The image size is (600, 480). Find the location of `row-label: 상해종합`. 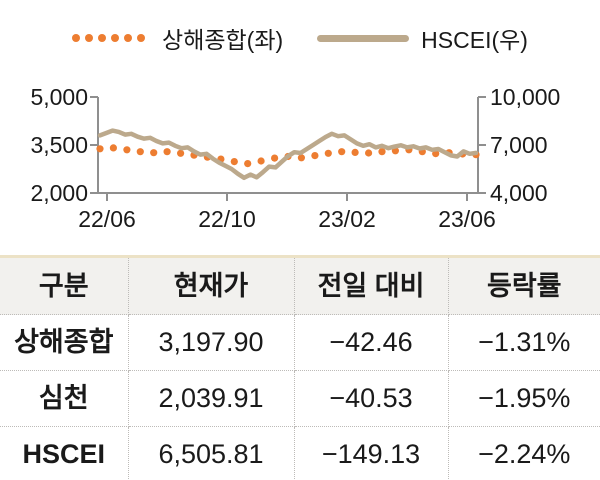

row-label: 상해종합 is located at coordinates (64, 342).